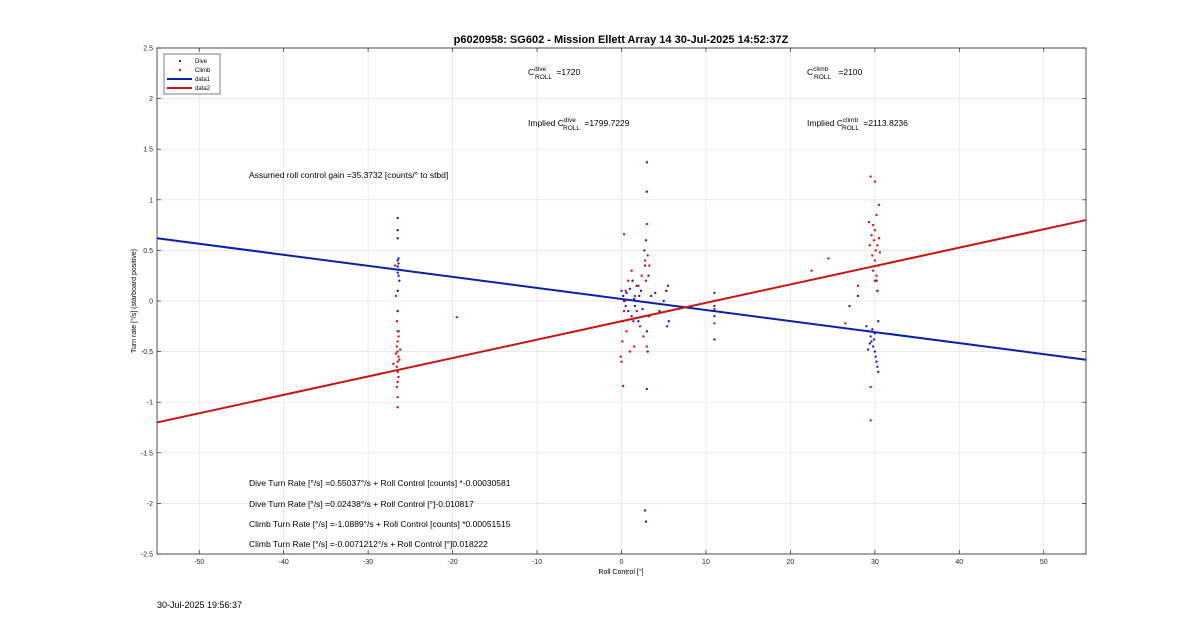 Image resolution: width=1200 pixels, height=622 pixels. I want to click on y-tick-label: 2.5, so click(148, 49).